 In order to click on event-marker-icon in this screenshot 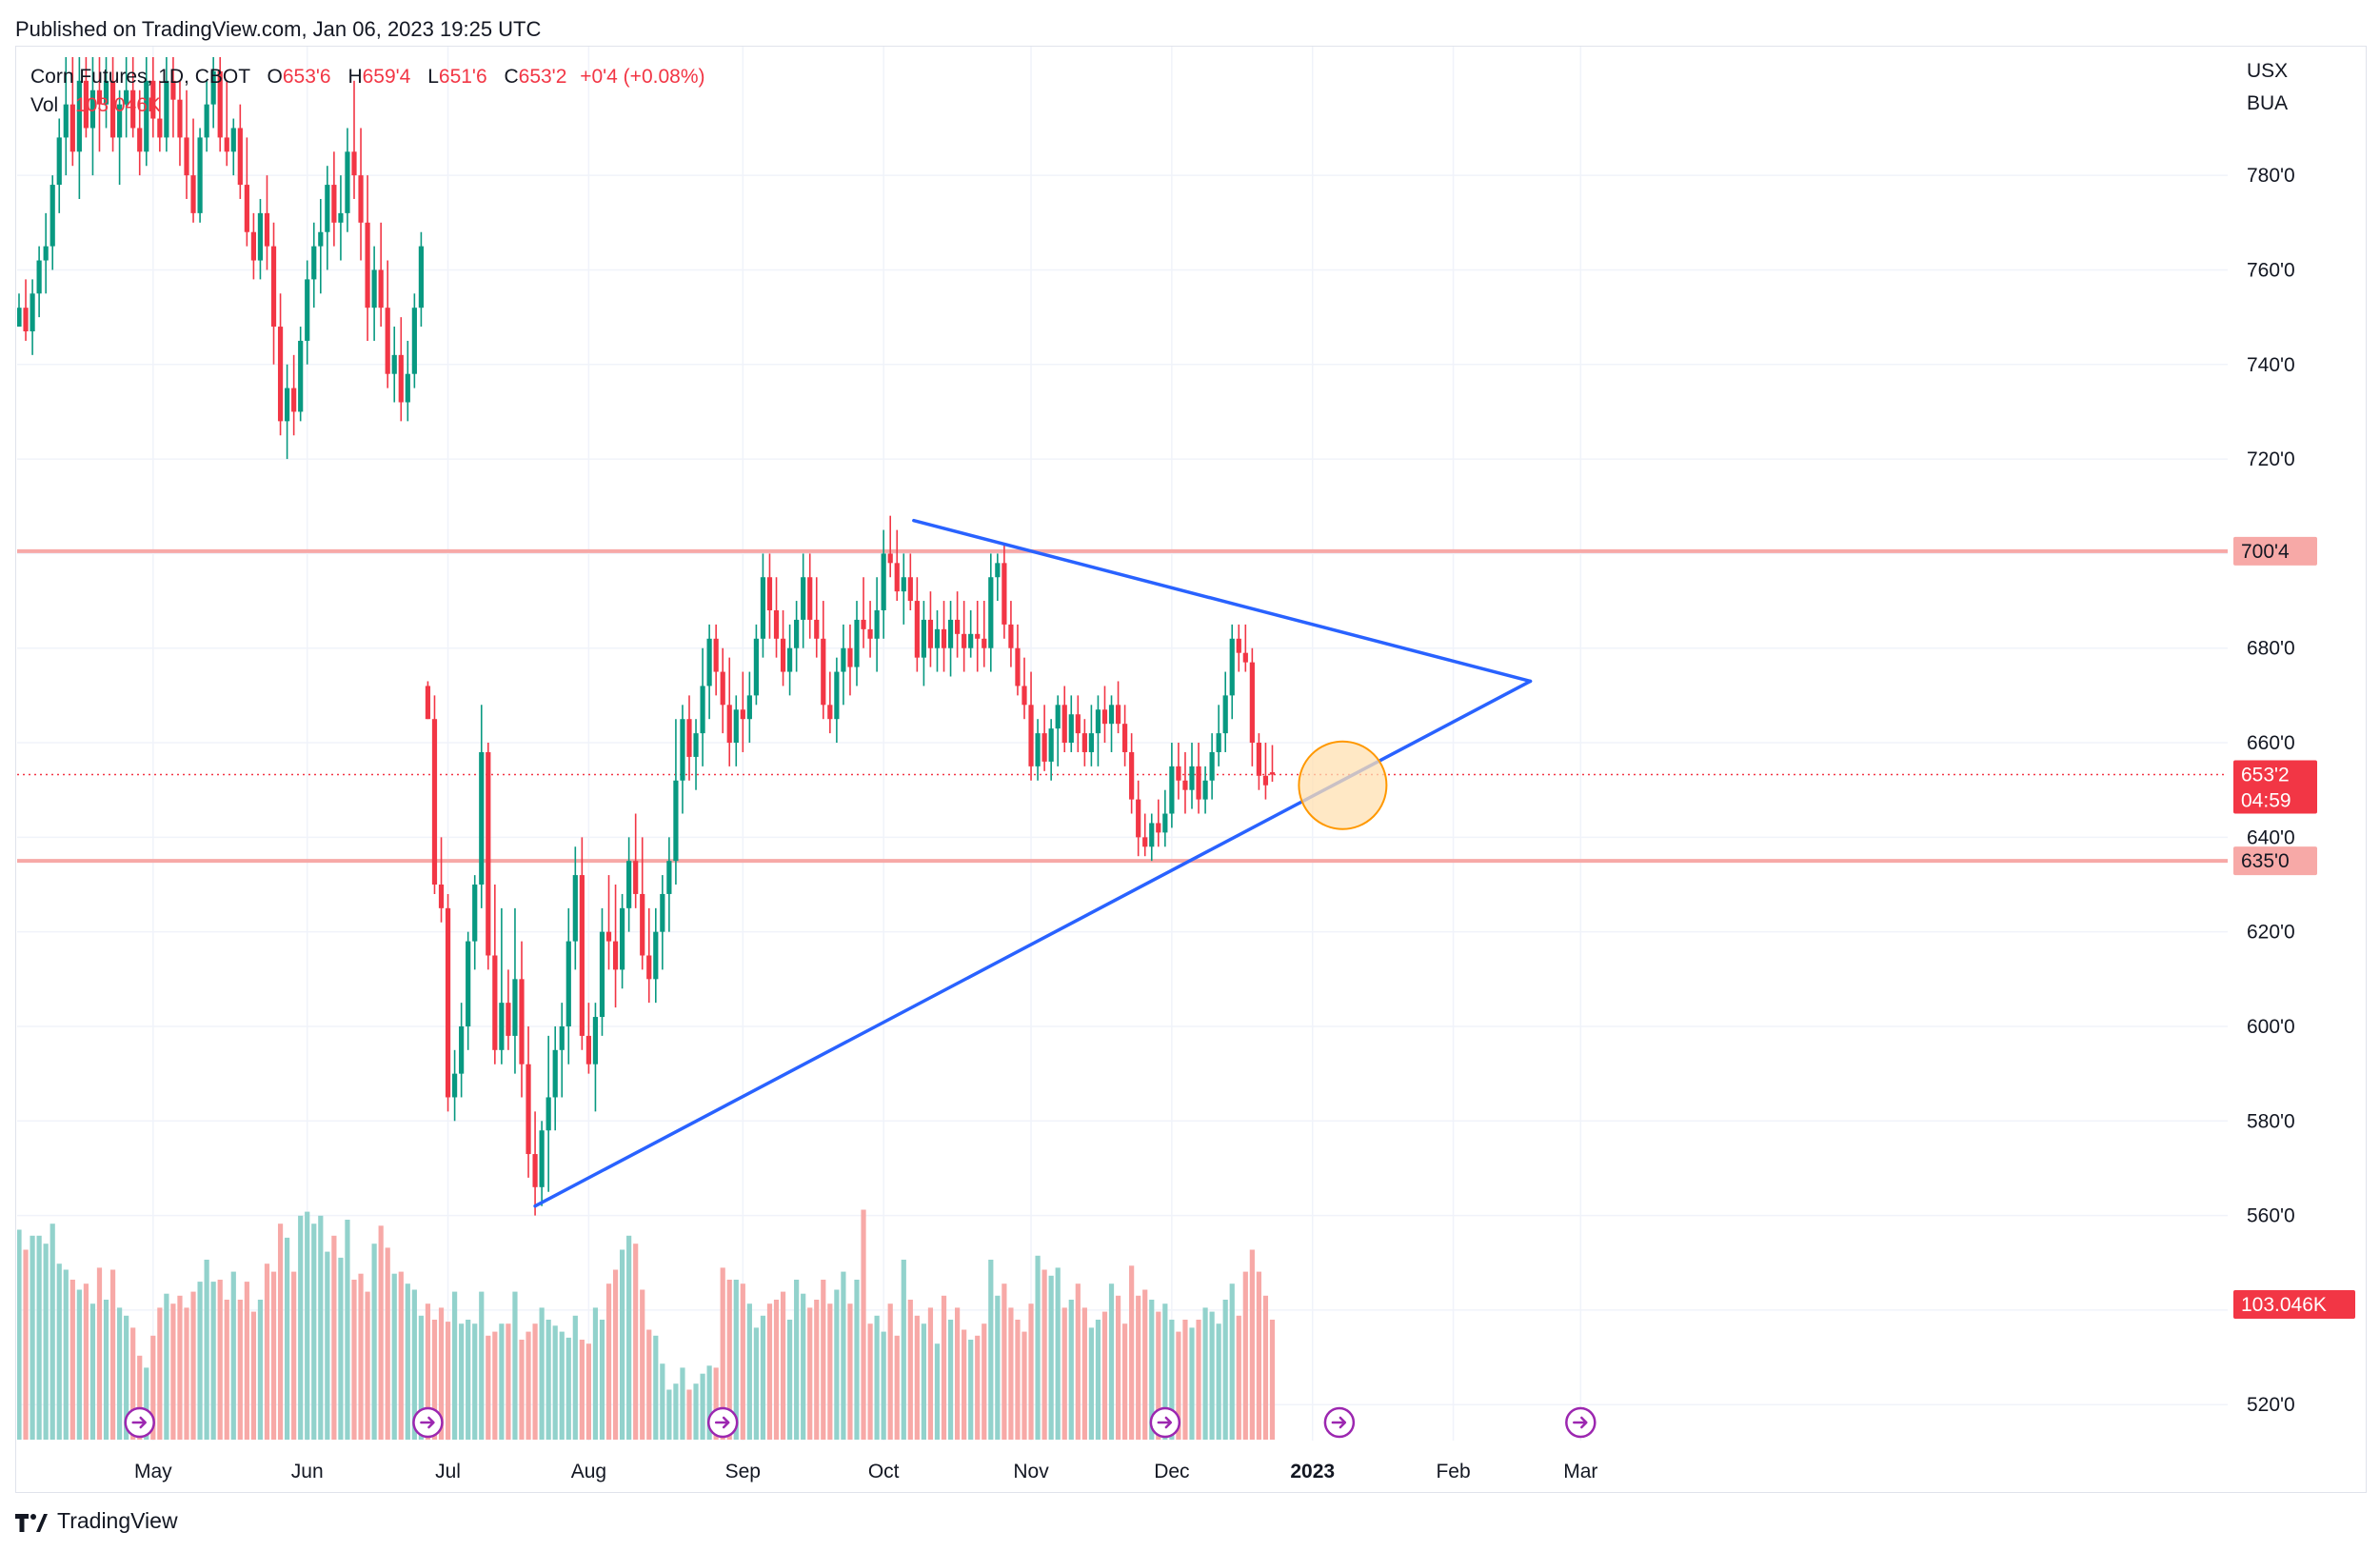, I will do `click(1165, 1423)`.